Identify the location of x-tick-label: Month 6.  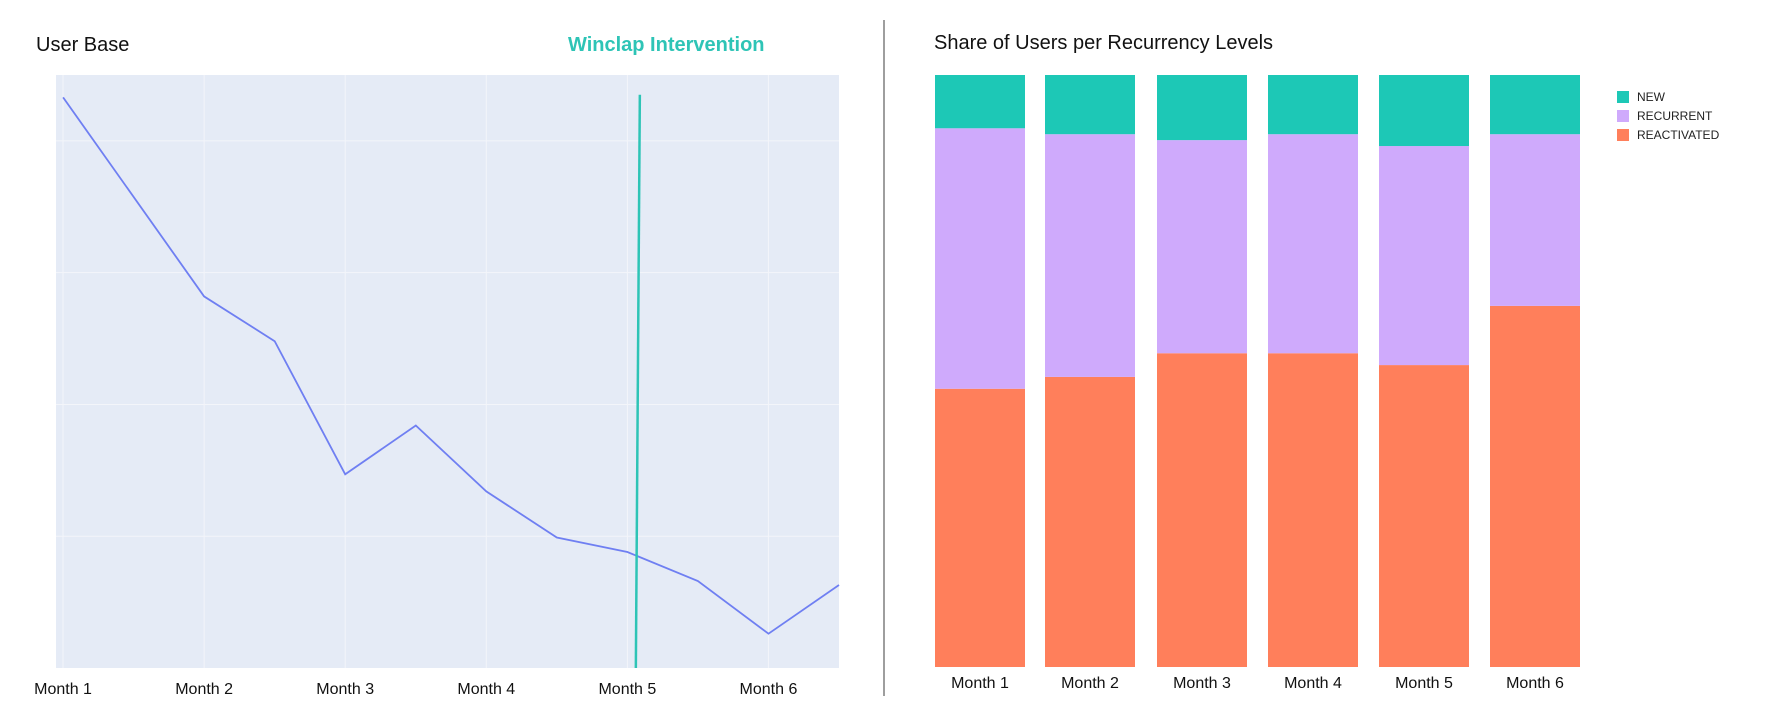
(769, 689).